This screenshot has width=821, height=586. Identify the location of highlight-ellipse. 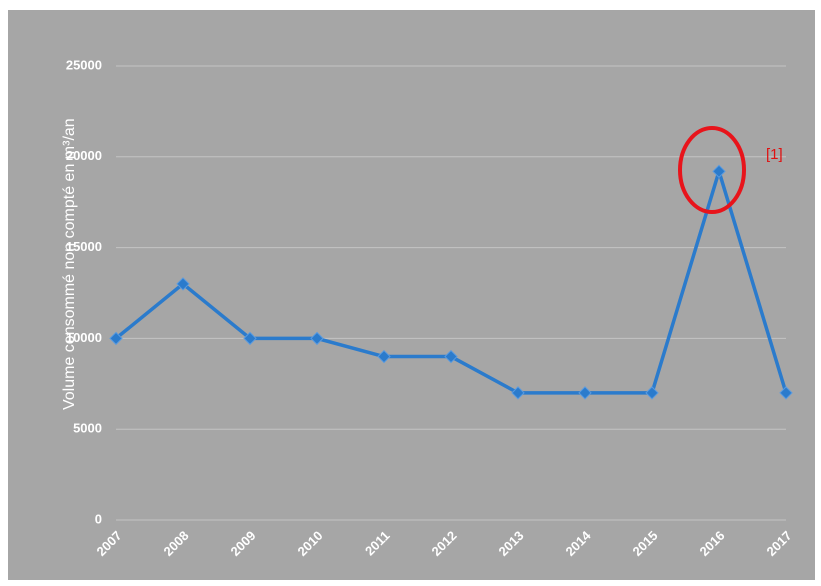
(712, 170).